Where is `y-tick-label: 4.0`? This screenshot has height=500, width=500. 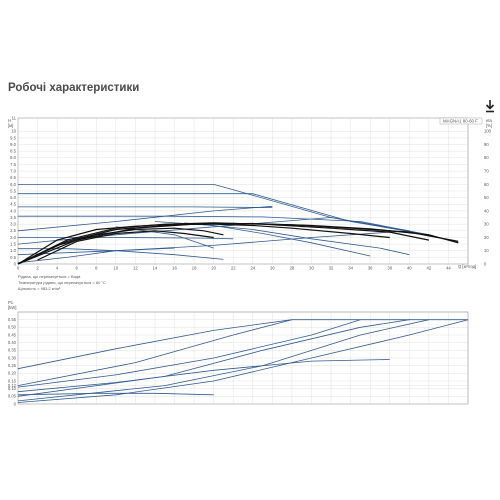 y-tick-label: 4.0 is located at coordinates (13, 210).